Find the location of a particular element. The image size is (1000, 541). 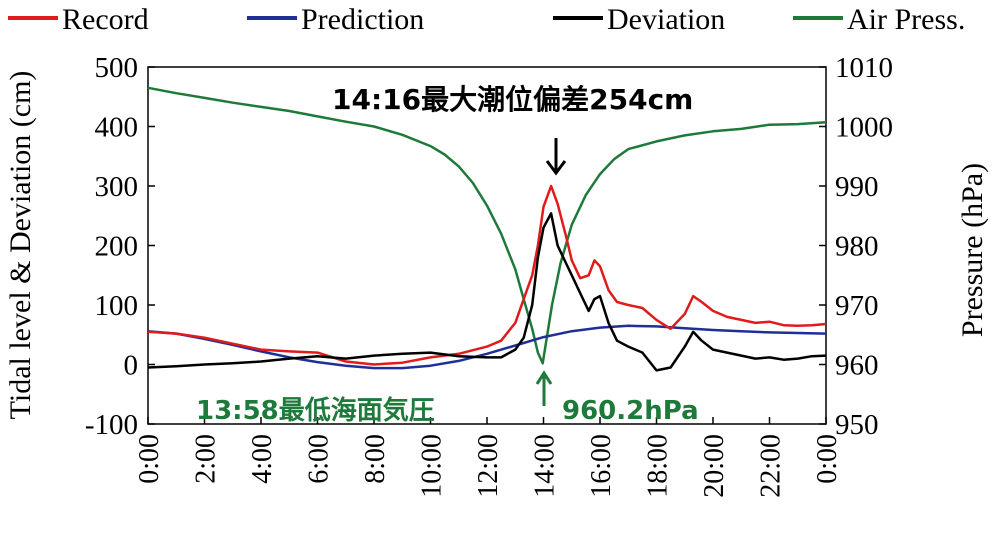

y-tick-label: 400 is located at coordinates (117, 128).